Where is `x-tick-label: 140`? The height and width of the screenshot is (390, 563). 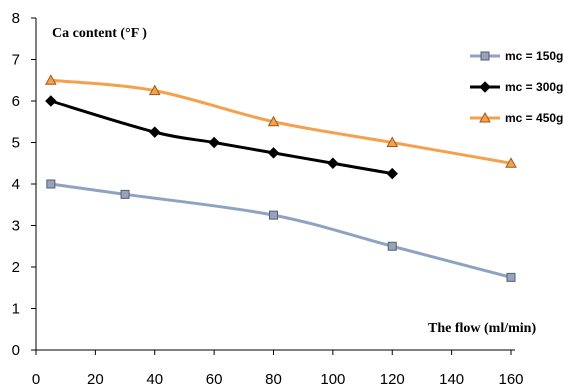 x-tick-label: 140 is located at coordinates (451, 379).